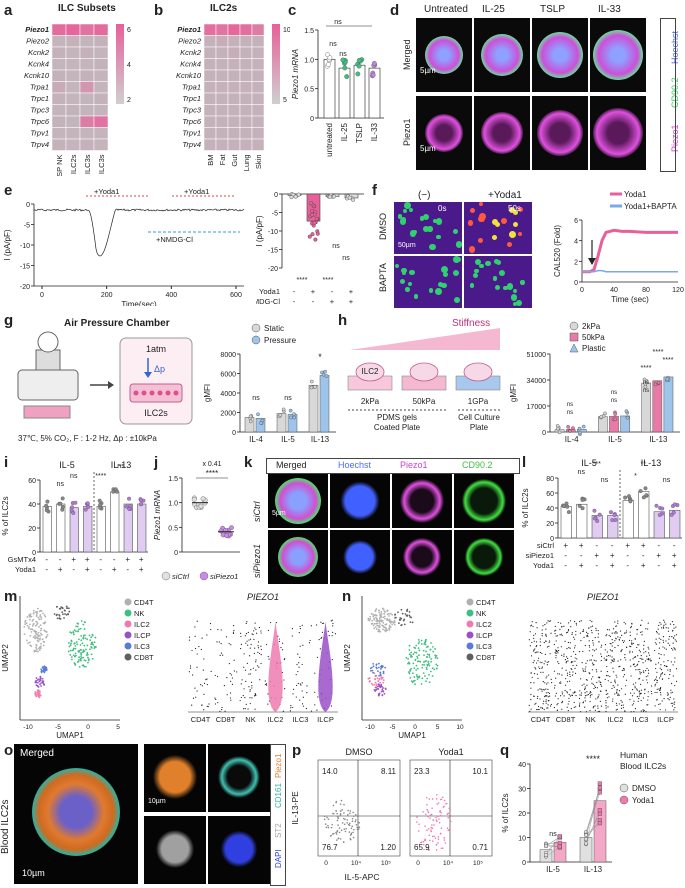 The image size is (685, 888). I want to click on panel-letter-h: h, so click(343, 320).